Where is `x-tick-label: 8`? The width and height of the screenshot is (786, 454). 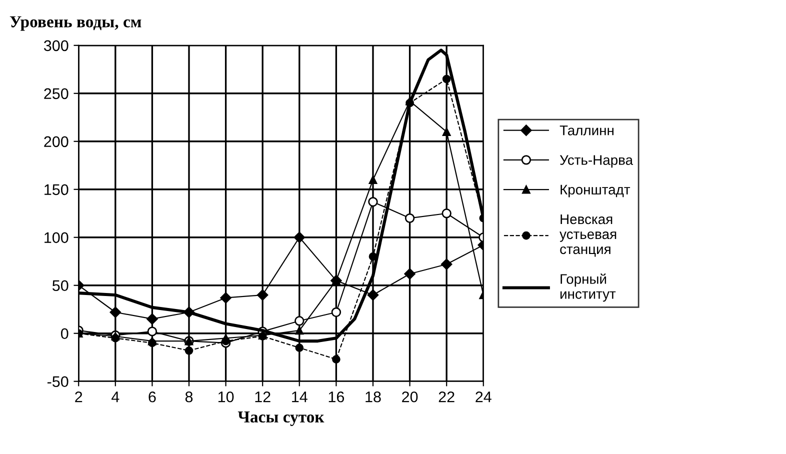 x-tick-label: 8 is located at coordinates (189, 396).